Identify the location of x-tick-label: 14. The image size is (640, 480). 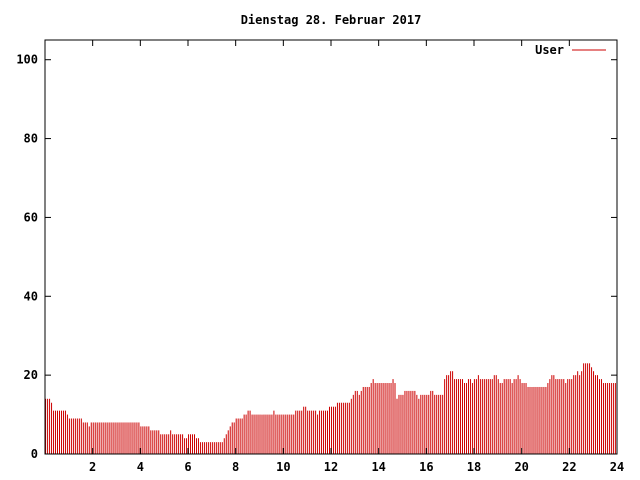
(378, 467).